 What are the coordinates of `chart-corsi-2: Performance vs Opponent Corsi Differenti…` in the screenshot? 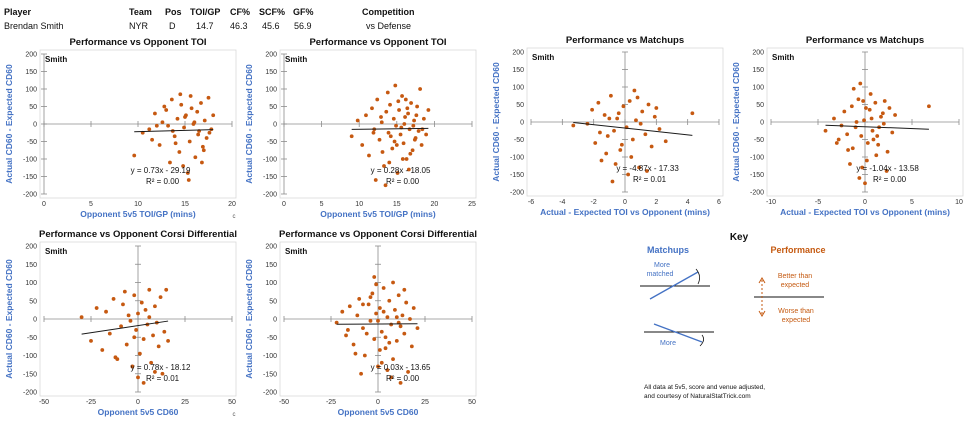 It's located at (360, 322).